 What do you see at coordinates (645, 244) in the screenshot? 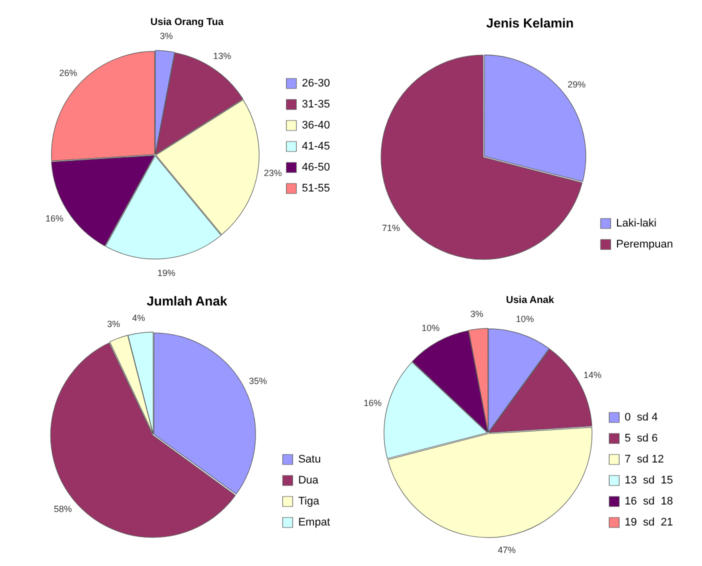
I see `legend-label: Perempuan` at bounding box center [645, 244].